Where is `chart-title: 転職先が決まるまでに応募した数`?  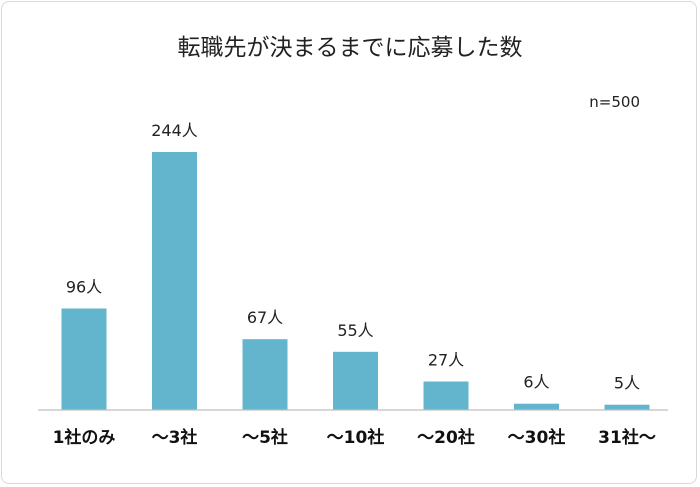 chart-title: 転職先が決まるまでに応募した数 is located at coordinates (350, 48).